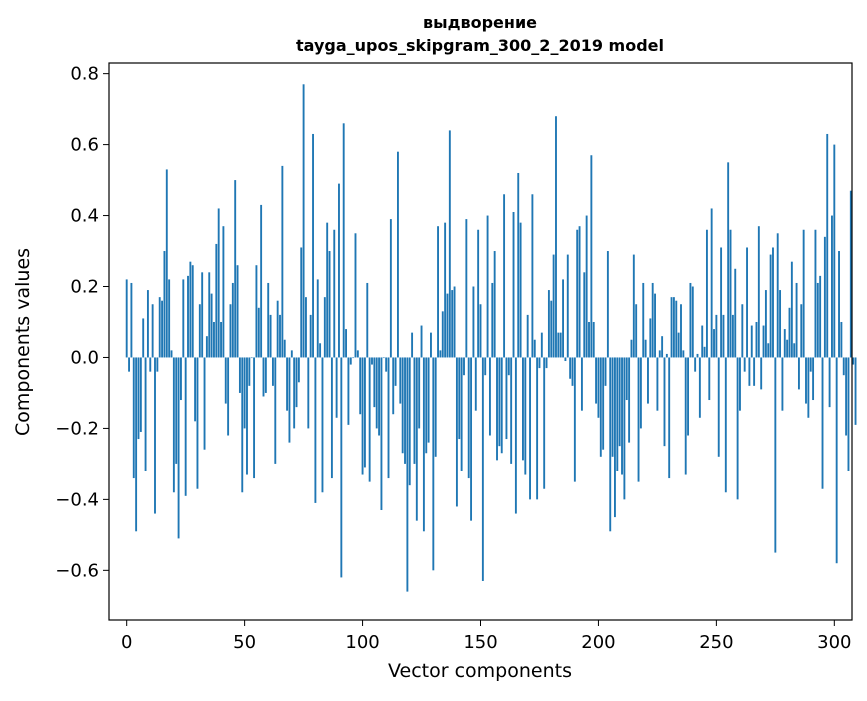 The image size is (867, 701). What do you see at coordinates (834, 642) in the screenshot?
I see `x-tick-label: 300` at bounding box center [834, 642].